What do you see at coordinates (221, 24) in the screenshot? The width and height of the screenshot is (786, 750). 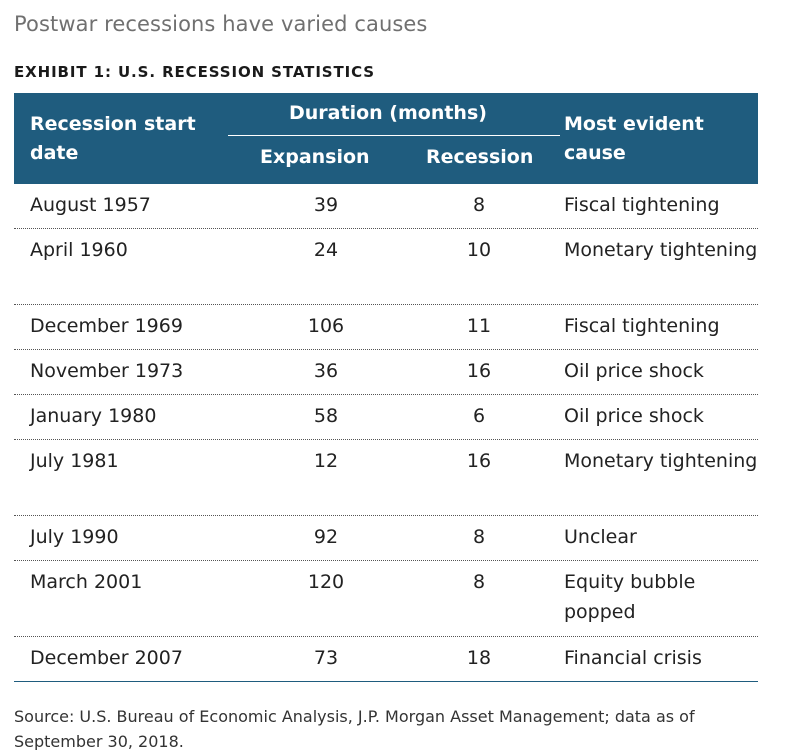 I see `page-title: Postwar recessions have varied causes` at bounding box center [221, 24].